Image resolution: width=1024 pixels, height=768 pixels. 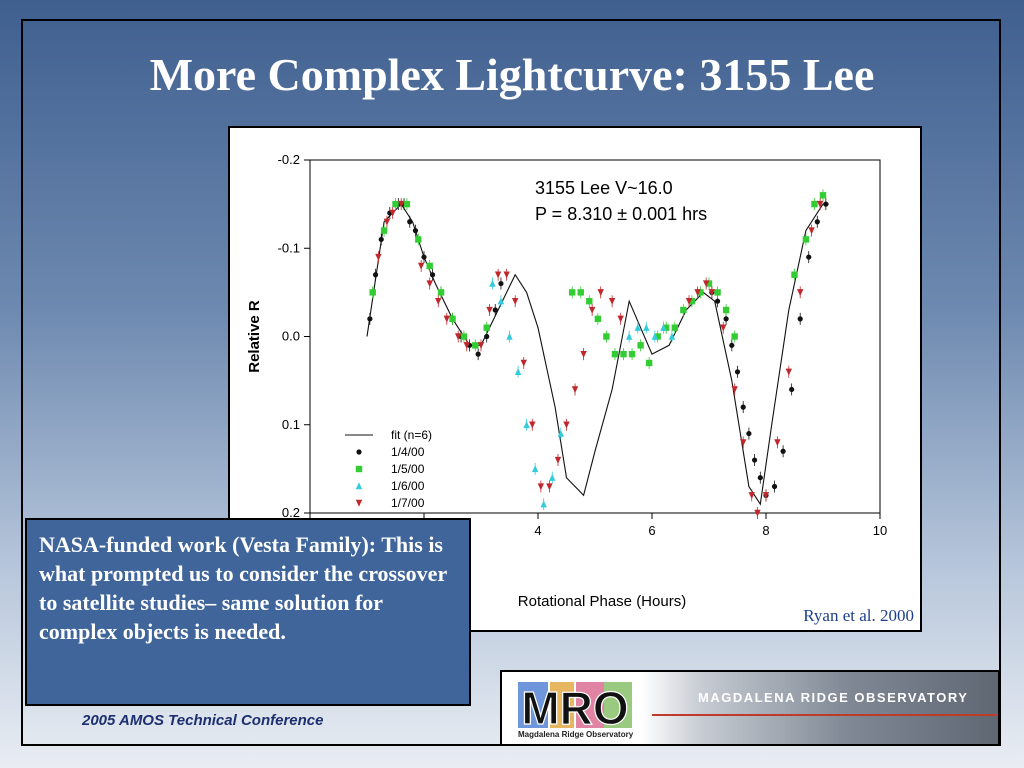 I want to click on legend-label-2: 1/5/00, so click(x=408, y=469).